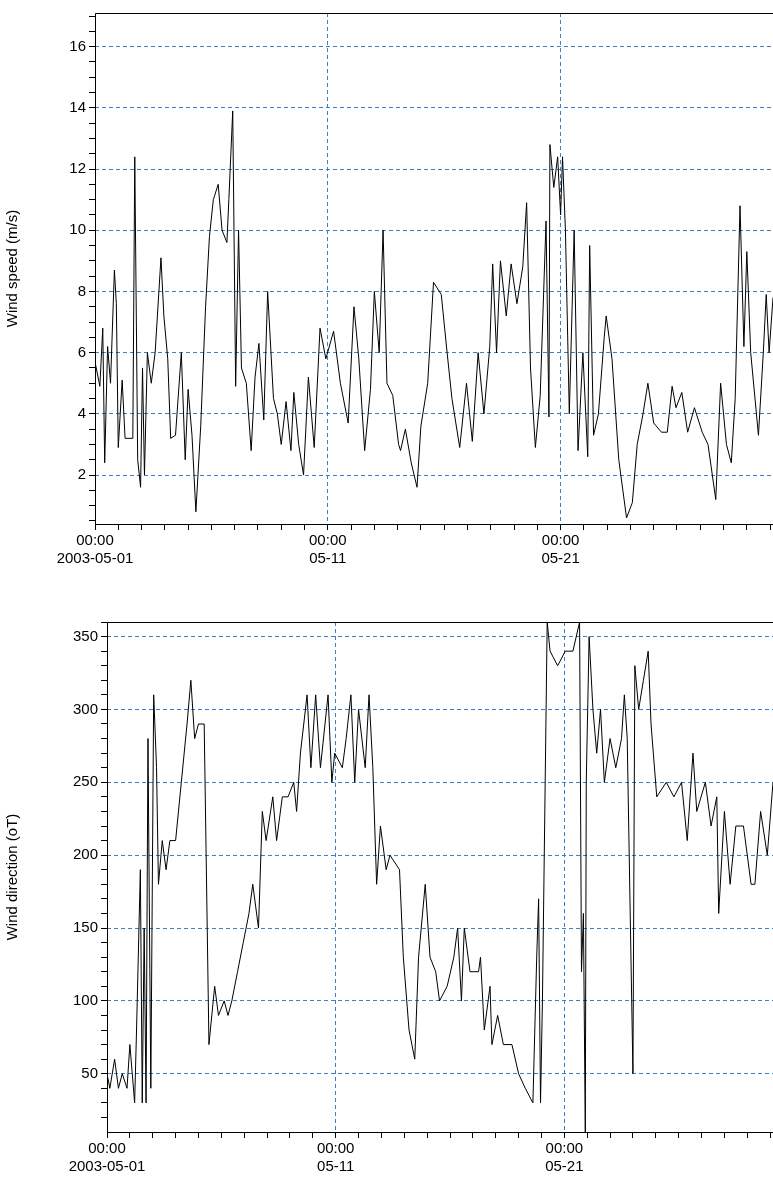 The width and height of the screenshot is (773, 1196). What do you see at coordinates (77, 106) in the screenshot?
I see `y-tick-label: 14` at bounding box center [77, 106].